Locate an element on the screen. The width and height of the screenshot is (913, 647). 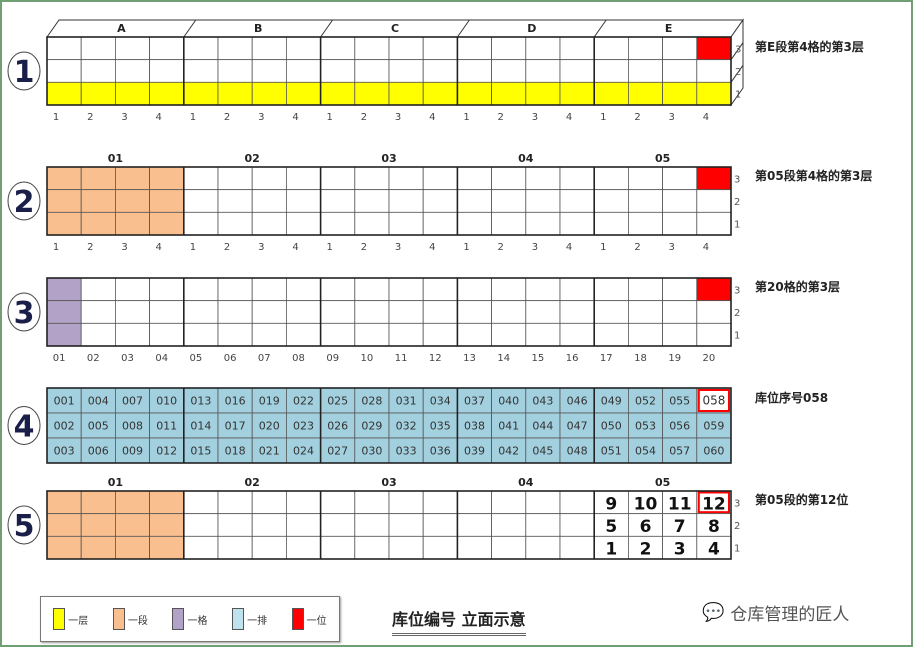
cell-number: 044 is located at coordinates (542, 426).